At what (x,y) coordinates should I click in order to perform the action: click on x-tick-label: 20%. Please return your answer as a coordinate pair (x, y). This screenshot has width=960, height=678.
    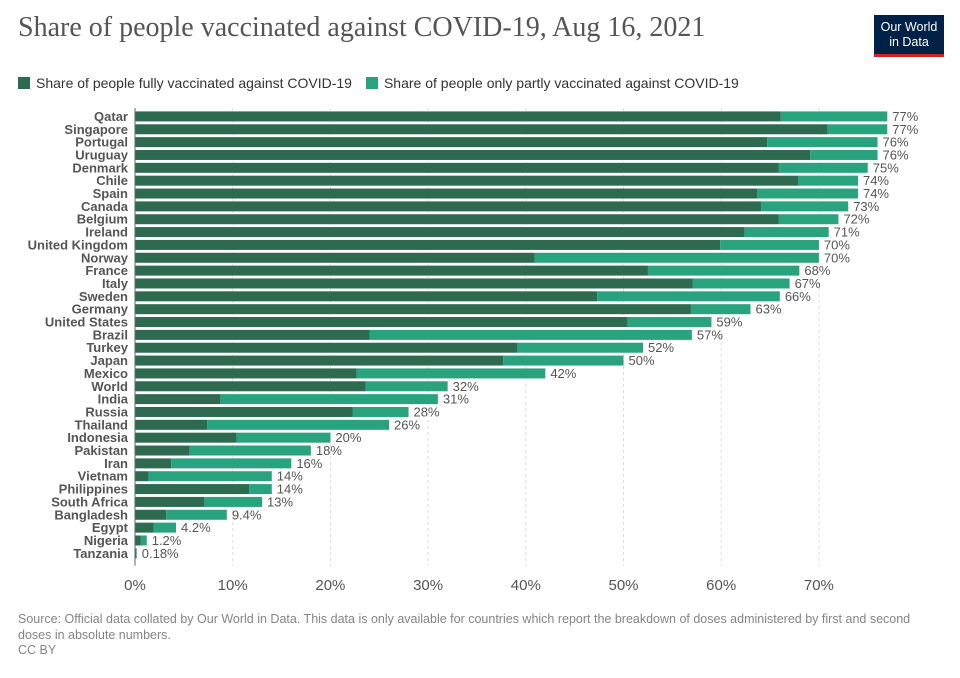
    Looking at the image, I should click on (330, 585).